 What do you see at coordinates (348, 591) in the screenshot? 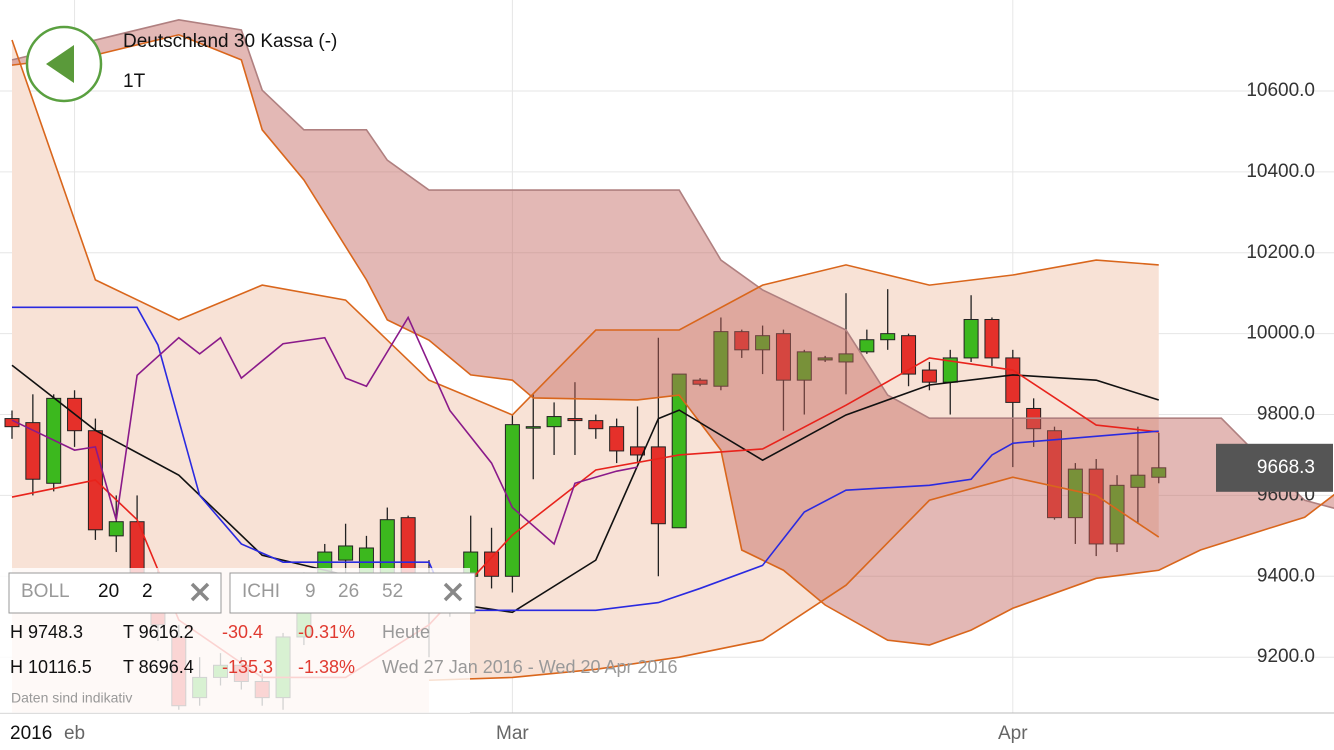
I see `indicator-param: 26` at bounding box center [348, 591].